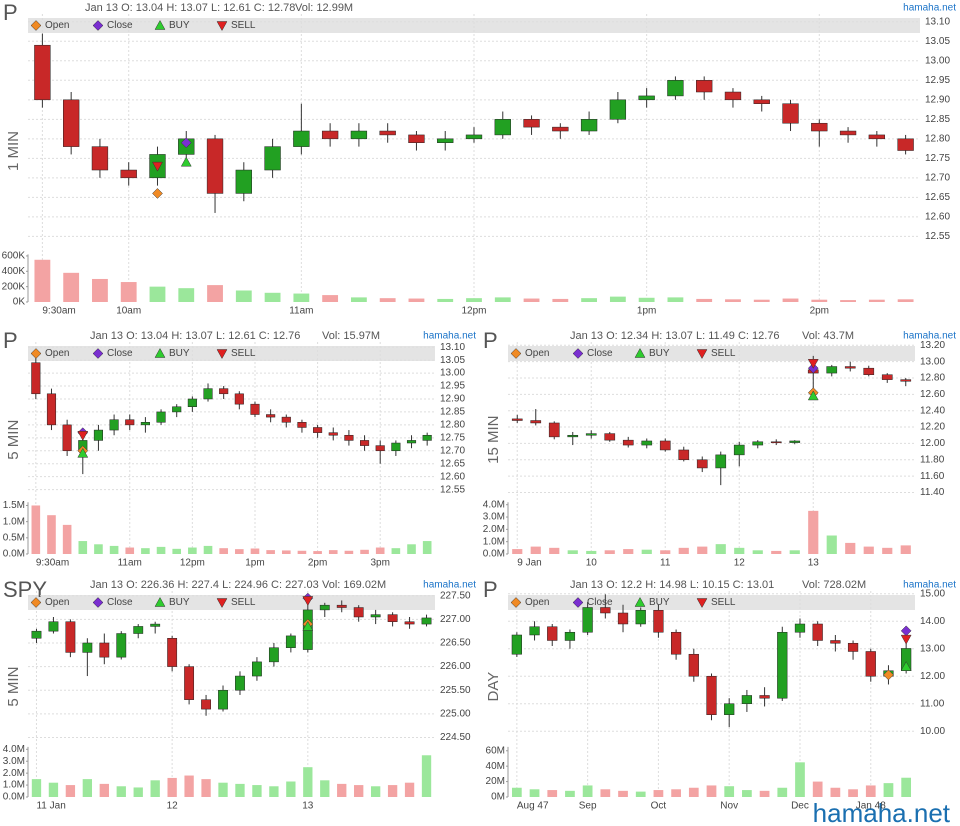 The image size is (960, 826). Describe the element at coordinates (937, 119) in the screenshot. I see `y-tick-label: 12.85` at that location.